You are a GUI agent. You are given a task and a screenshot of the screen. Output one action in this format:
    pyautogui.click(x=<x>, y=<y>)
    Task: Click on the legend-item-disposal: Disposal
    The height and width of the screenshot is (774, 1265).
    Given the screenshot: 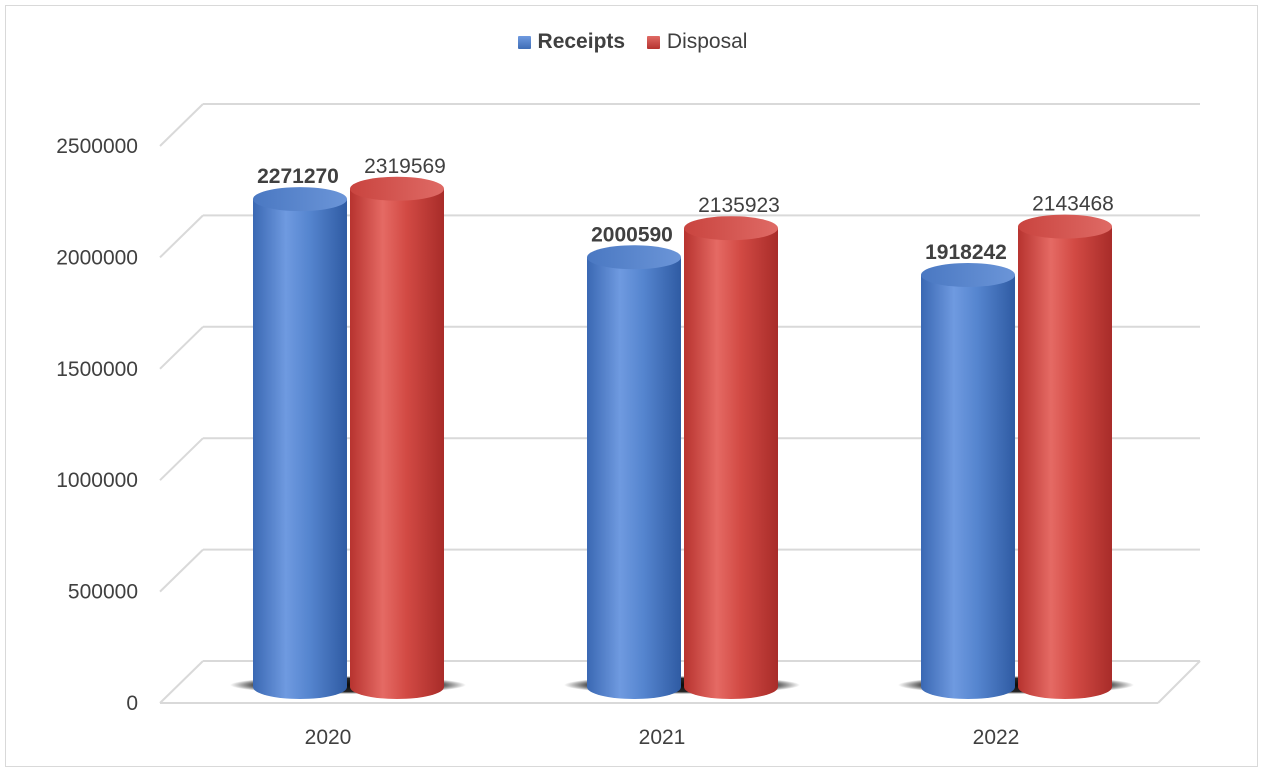 What is the action you would take?
    pyautogui.click(x=697, y=42)
    